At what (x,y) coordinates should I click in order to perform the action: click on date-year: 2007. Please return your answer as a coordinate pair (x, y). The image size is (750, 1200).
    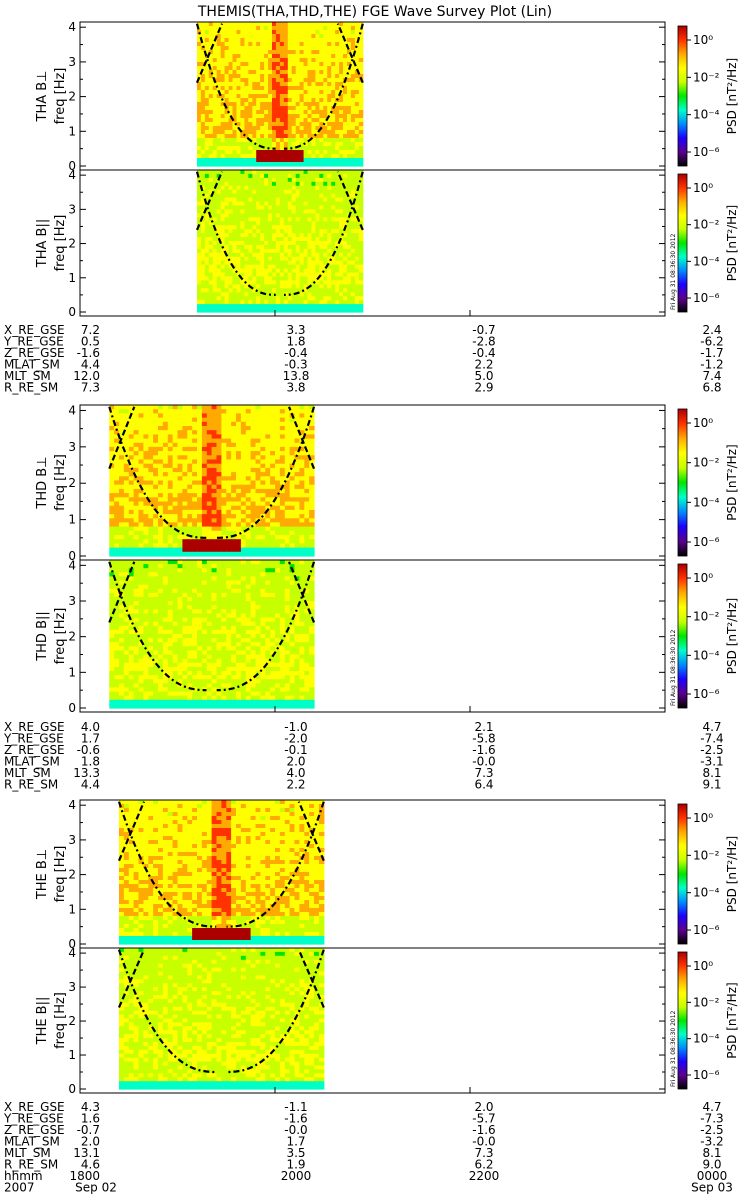
    Looking at the image, I should click on (19, 1188).